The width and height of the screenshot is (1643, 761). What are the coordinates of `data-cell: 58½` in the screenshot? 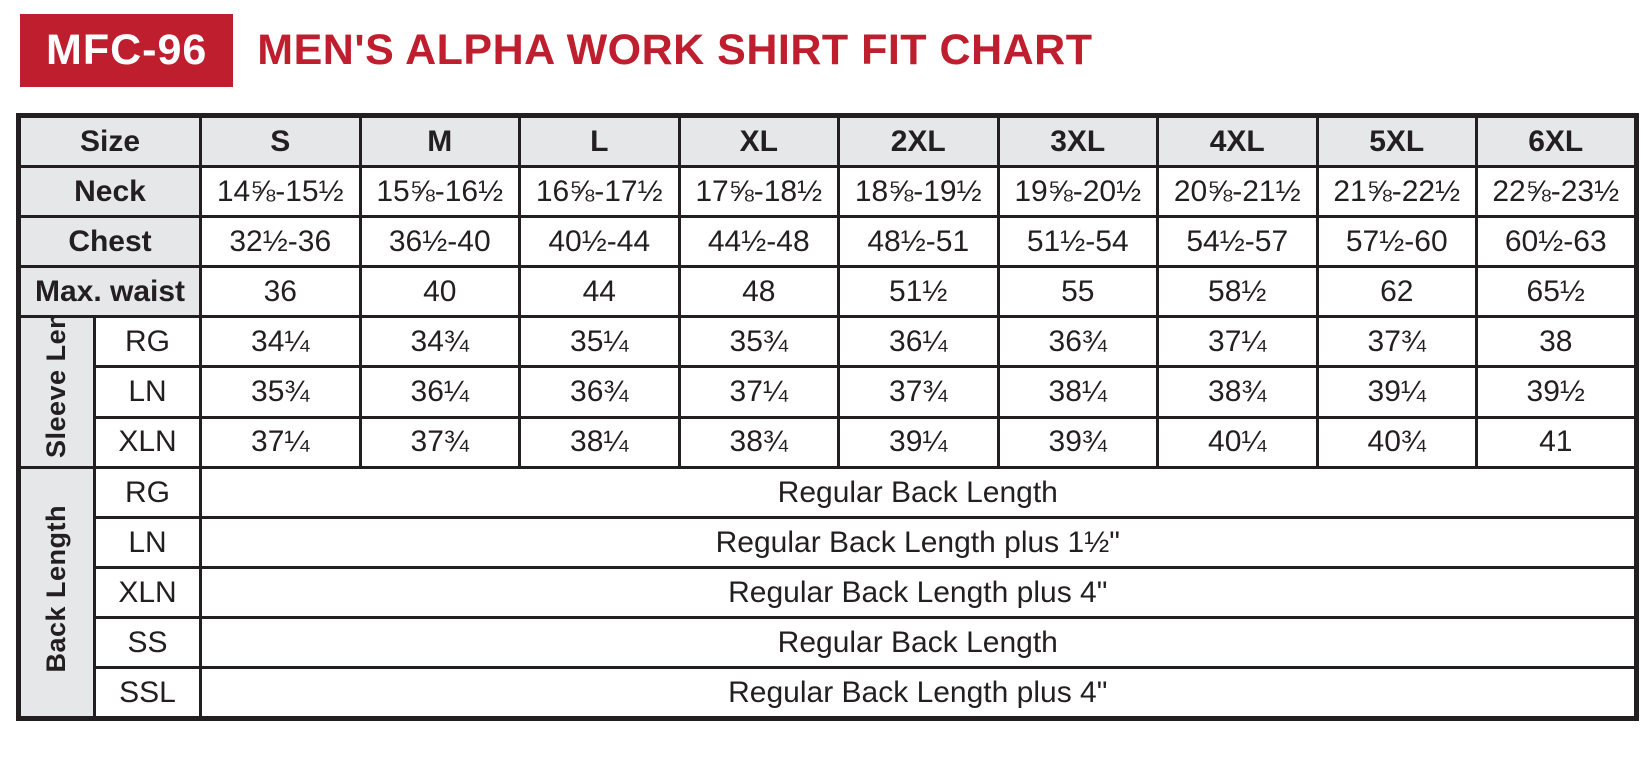 It's located at (1237, 291).